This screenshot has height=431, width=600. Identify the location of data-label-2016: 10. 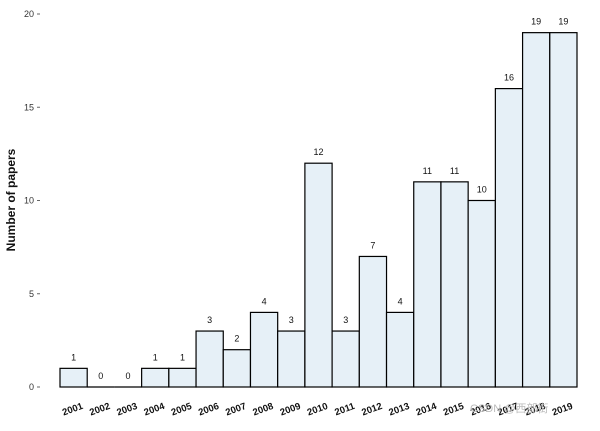
(482, 190).